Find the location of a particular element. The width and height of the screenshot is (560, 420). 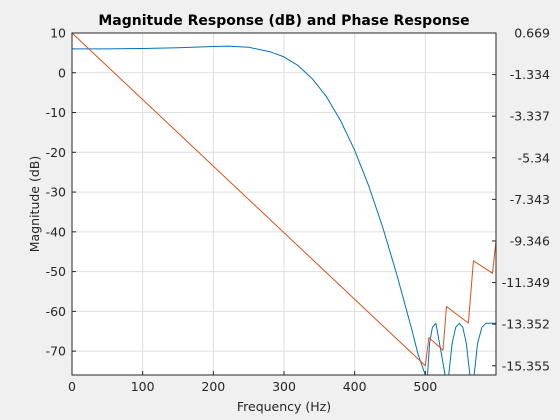

y2-tick-label: -7.343 is located at coordinates (530, 199).